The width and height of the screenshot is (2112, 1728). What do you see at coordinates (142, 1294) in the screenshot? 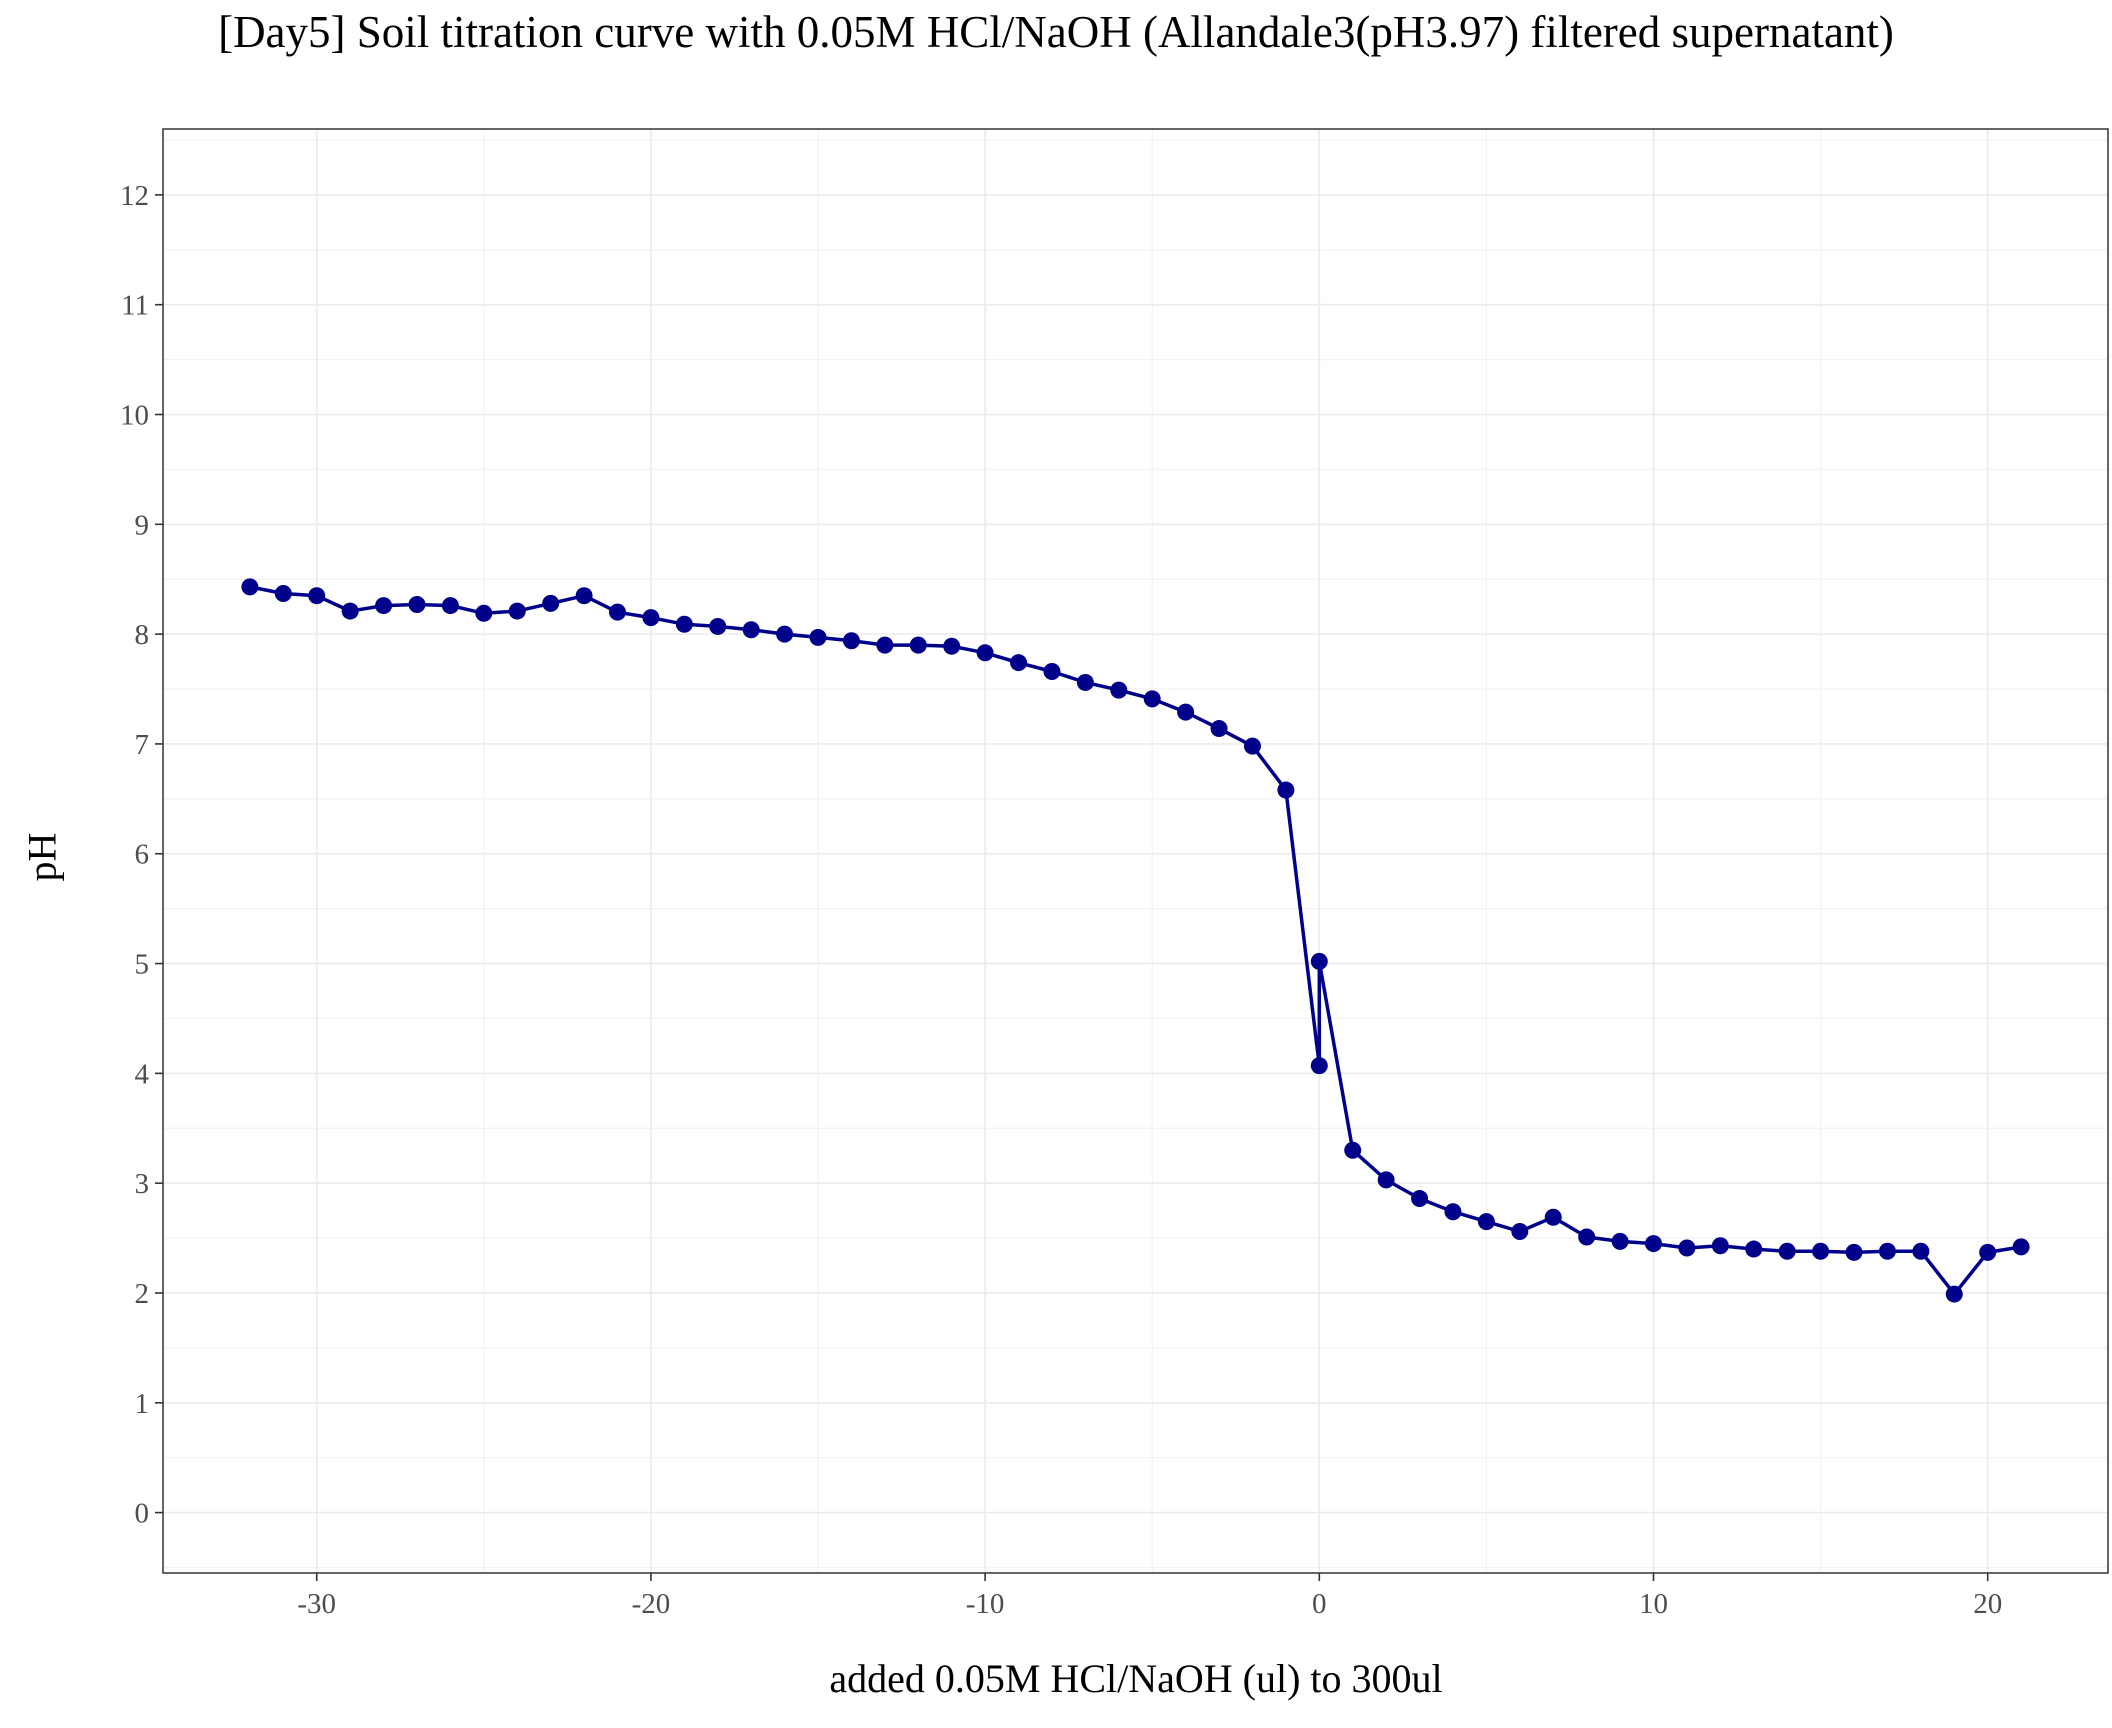
I see `y-tick-label: 2` at bounding box center [142, 1294].